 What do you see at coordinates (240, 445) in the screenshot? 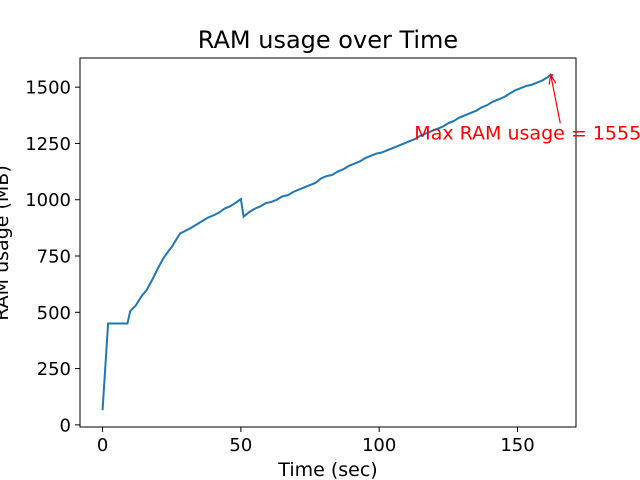
I see `x-tick-label: 50` at bounding box center [240, 445].